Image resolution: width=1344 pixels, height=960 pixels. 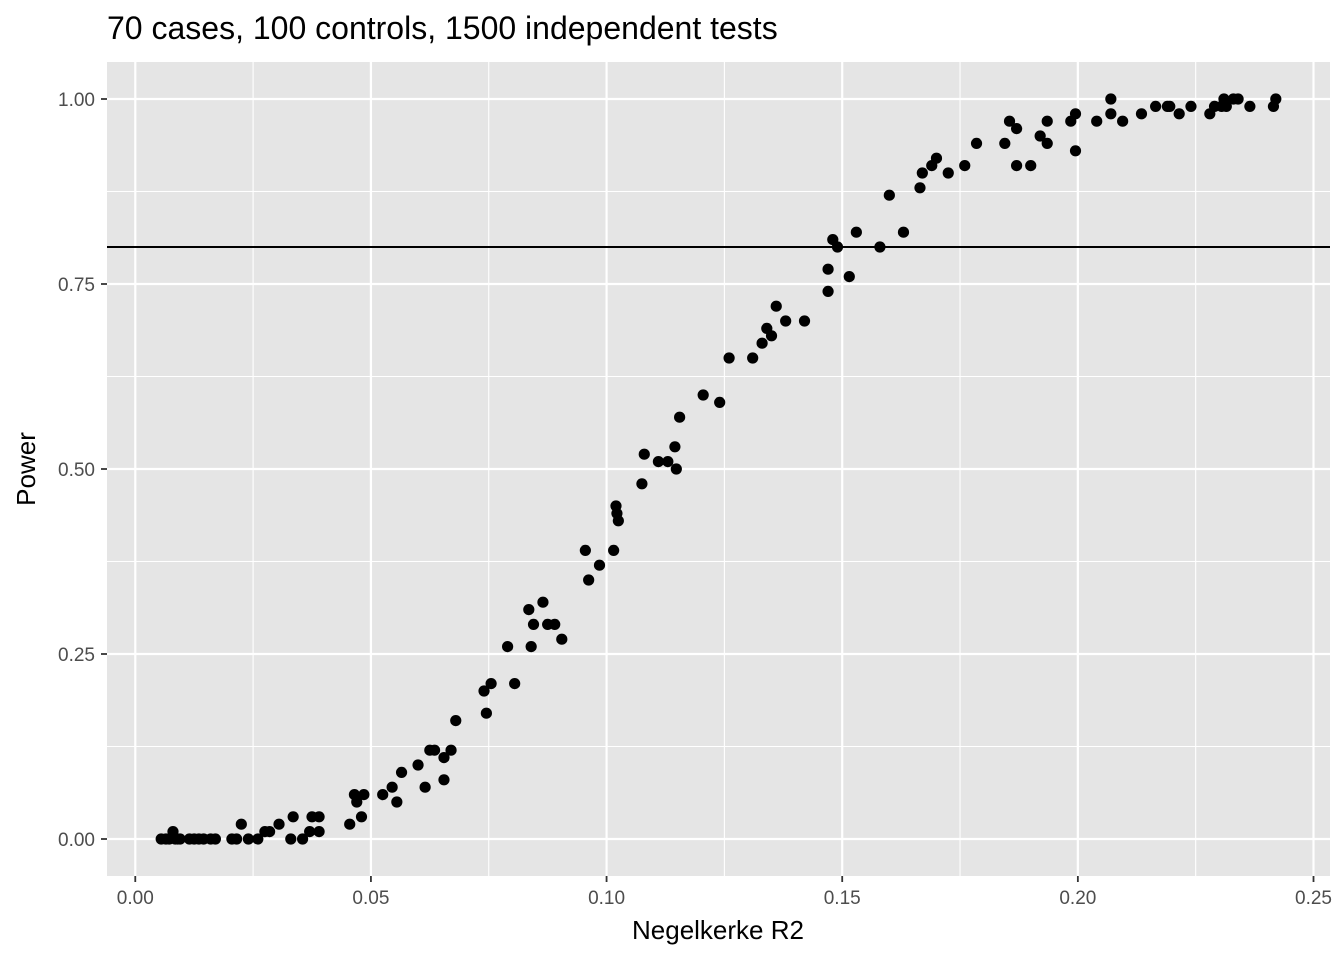 I want to click on x-tick-label: 0.25, so click(x=1313, y=898).